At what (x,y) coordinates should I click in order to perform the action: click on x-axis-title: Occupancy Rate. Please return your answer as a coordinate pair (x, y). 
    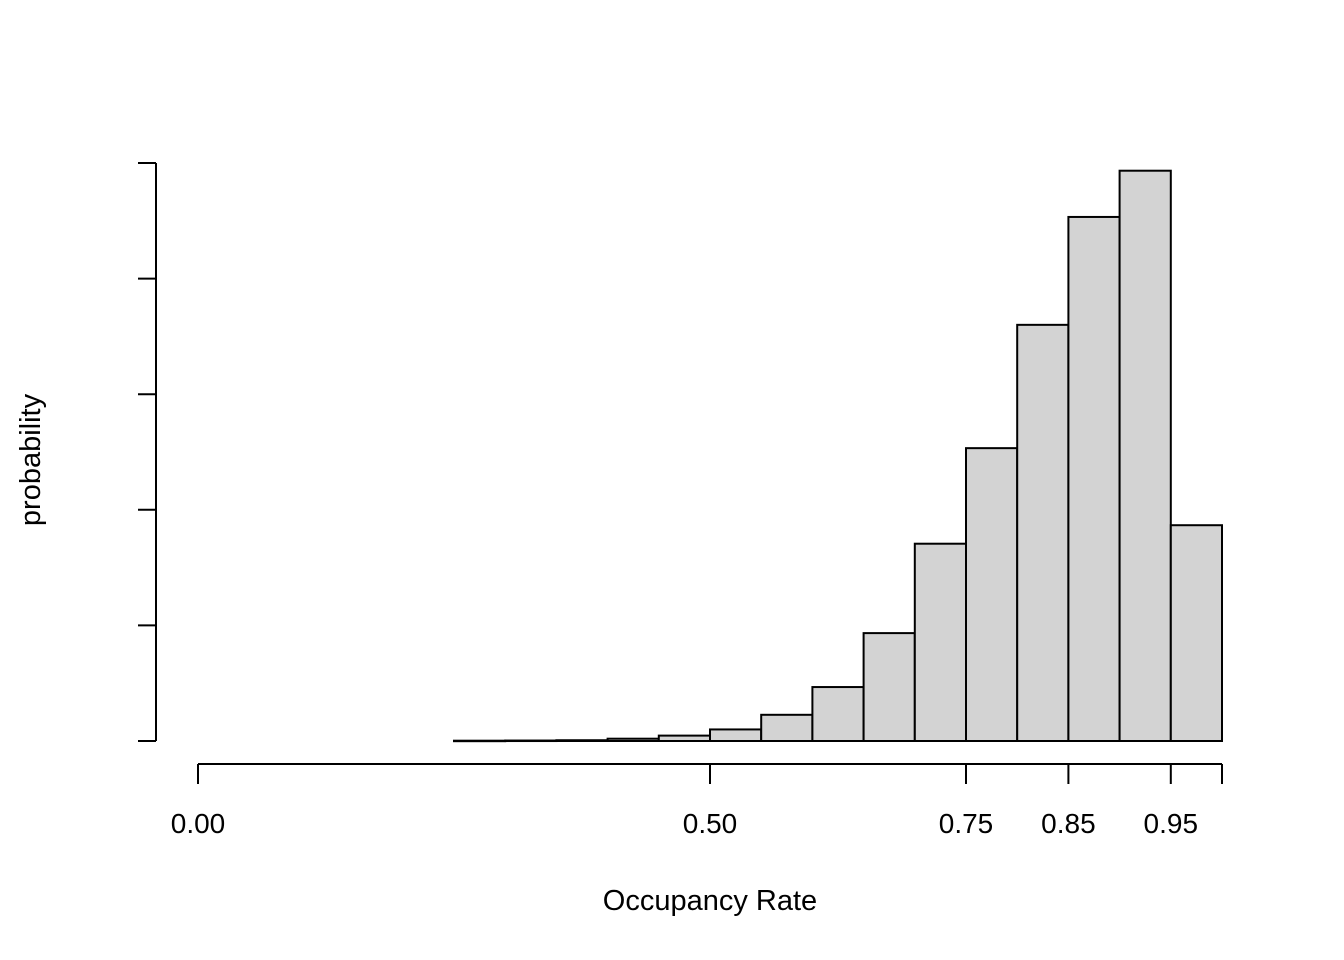
    Looking at the image, I should click on (710, 901).